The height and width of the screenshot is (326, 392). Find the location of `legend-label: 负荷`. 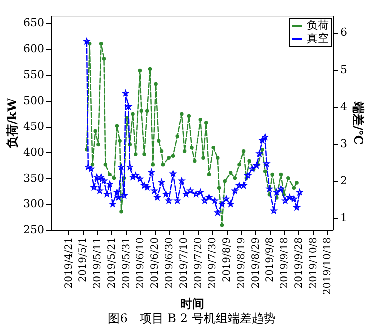

legend-label: 负荷 is located at coordinates (318, 25).